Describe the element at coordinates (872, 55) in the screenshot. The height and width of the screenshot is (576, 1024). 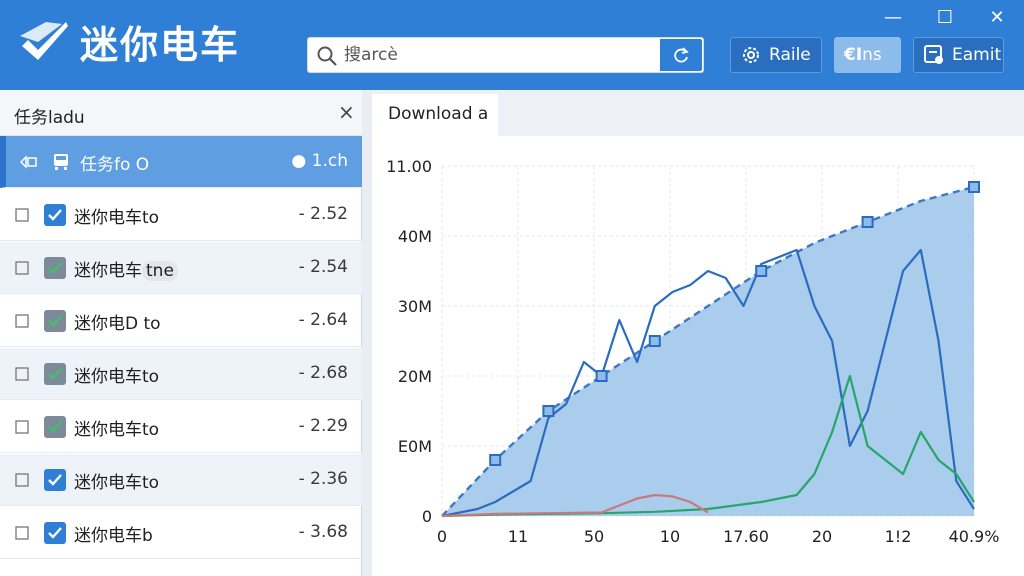
I see `ens-label: ns` at that location.